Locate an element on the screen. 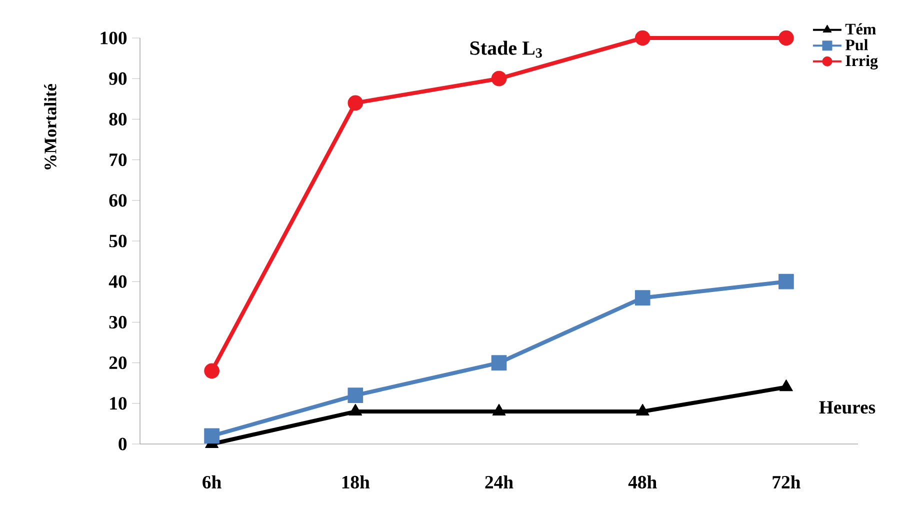 The width and height of the screenshot is (909, 507). legend-label: Pul is located at coordinates (856, 44).